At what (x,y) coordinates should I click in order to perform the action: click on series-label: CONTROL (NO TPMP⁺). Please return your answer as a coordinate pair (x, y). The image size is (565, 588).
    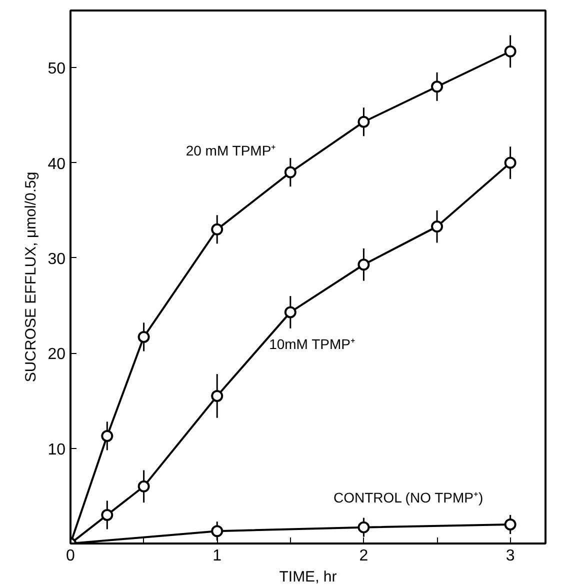
    Looking at the image, I should click on (408, 497).